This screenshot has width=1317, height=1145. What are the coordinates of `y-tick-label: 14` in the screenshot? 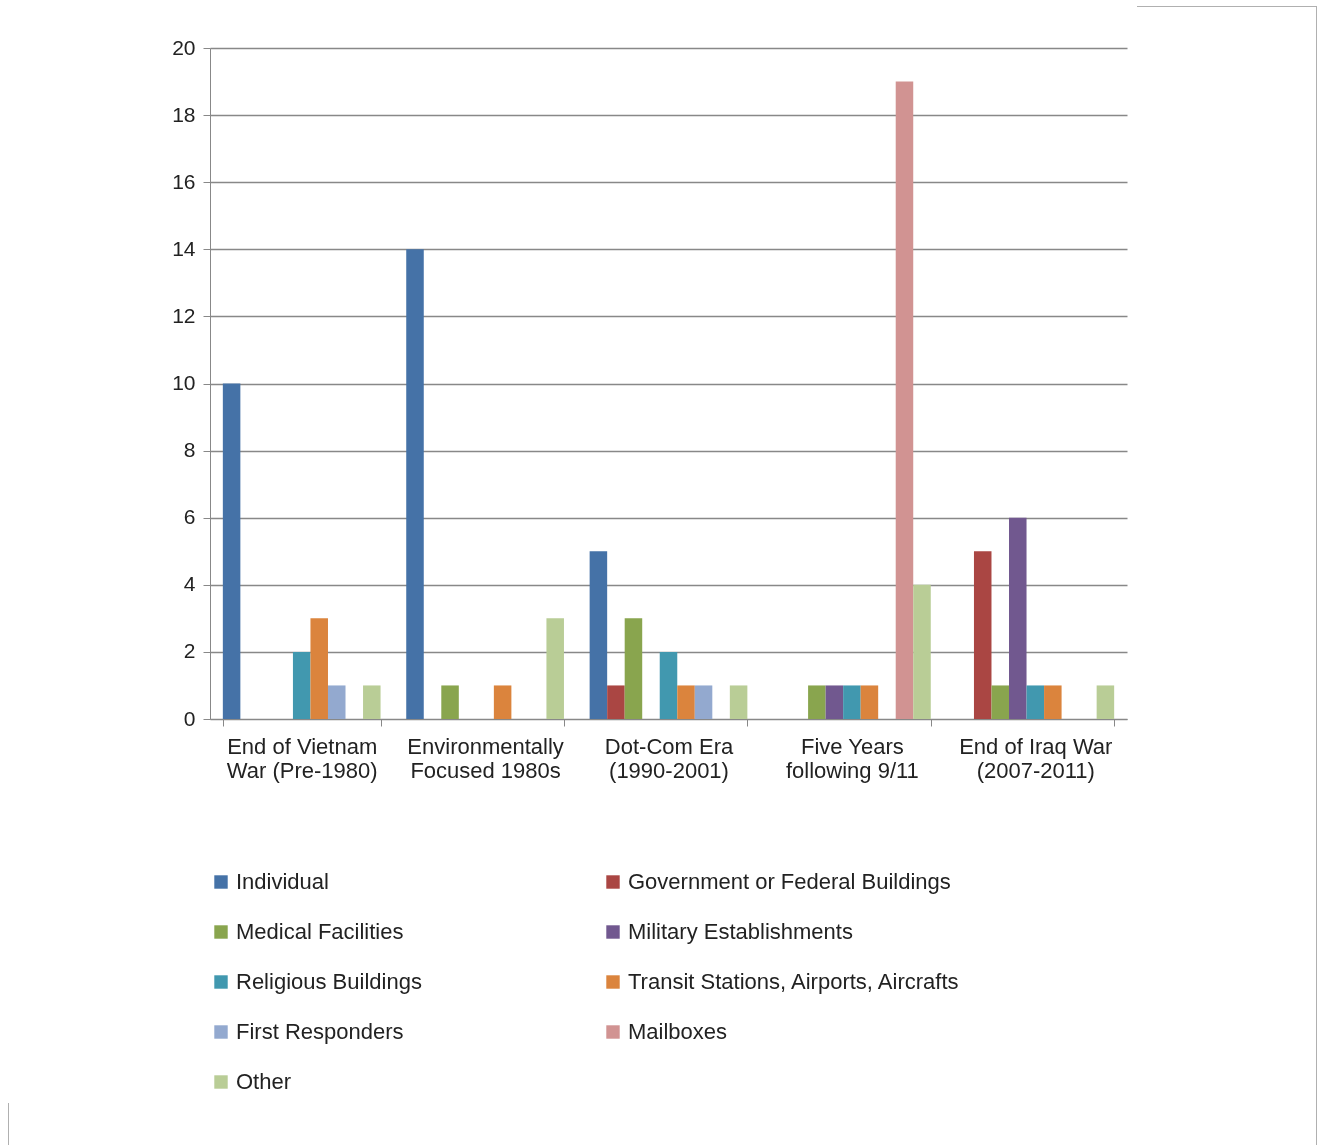 It's located at (184, 248).